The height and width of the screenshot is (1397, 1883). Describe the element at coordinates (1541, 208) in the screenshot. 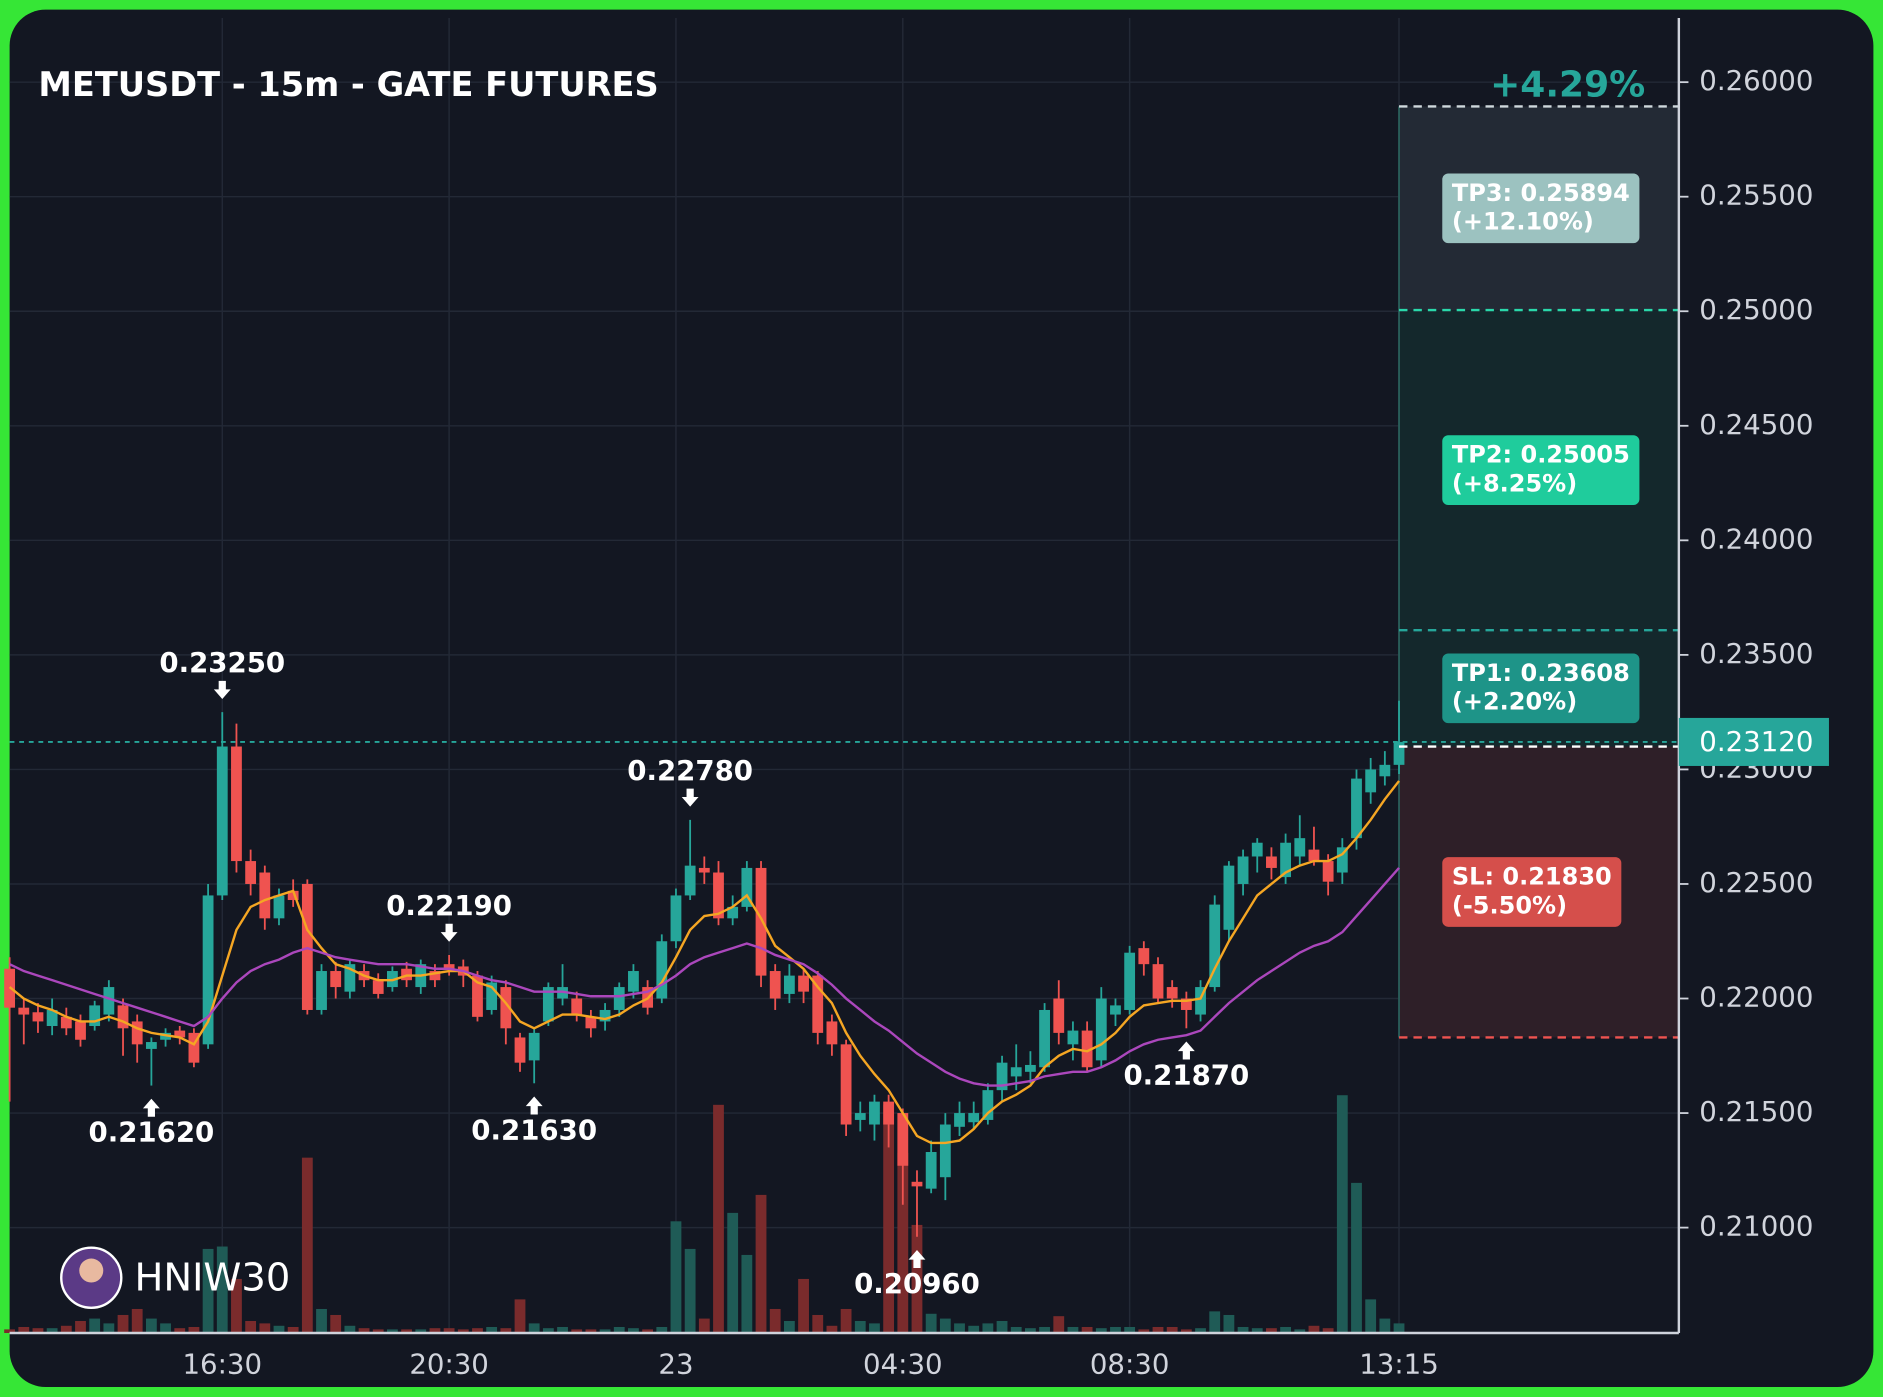

I see `level-box: TP3: 0.25894(+12.10%)` at that location.